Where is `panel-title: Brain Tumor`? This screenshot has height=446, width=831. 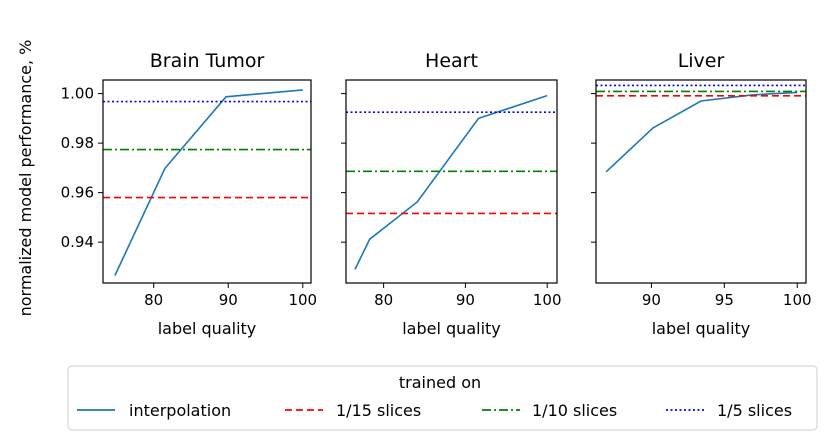
panel-title: Brain Tumor is located at coordinates (207, 61).